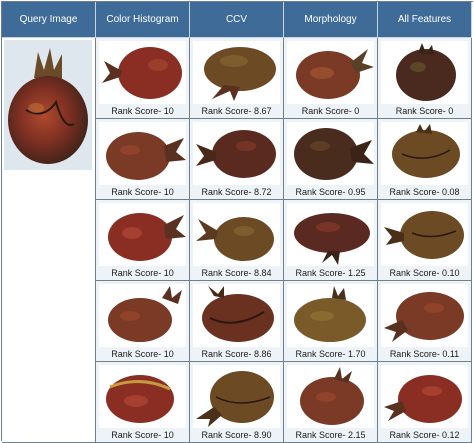  Describe the element at coordinates (236, 273) in the screenshot. I see `rank-score: Rank Score- 8.84` at that location.